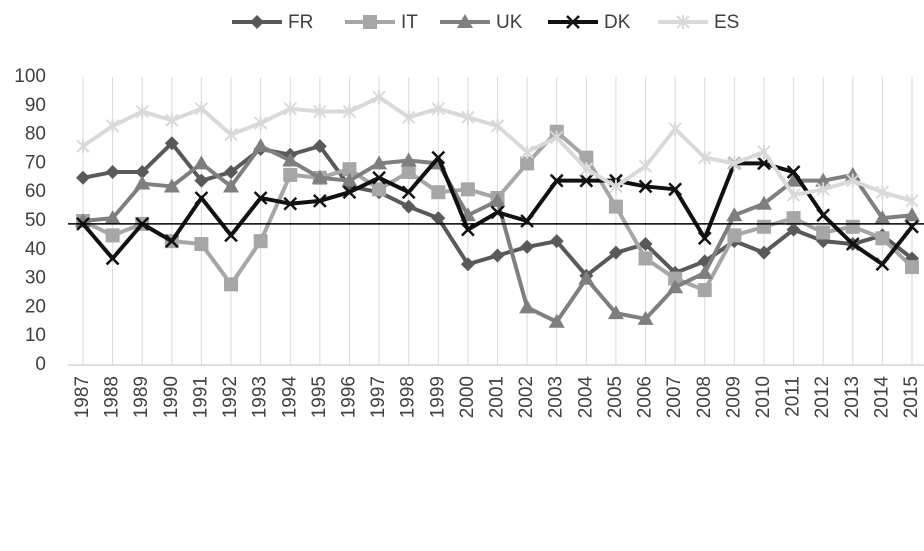 Image resolution: width=924 pixels, height=551 pixels. Describe the element at coordinates (509, 22) in the screenshot. I see `legend-label: UK` at that location.